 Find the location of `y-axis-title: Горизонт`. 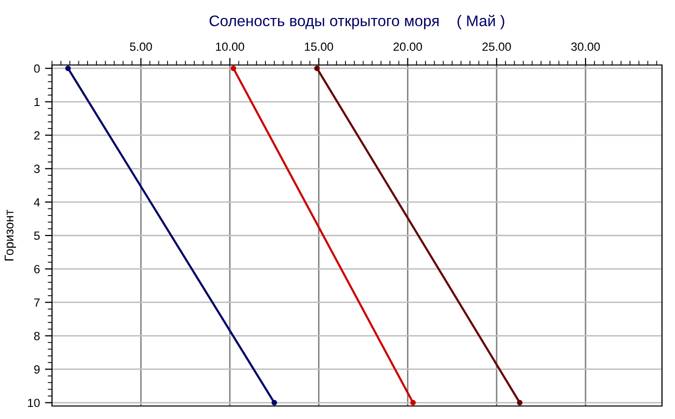

y-axis-title: Горизонт is located at coordinates (10, 235).